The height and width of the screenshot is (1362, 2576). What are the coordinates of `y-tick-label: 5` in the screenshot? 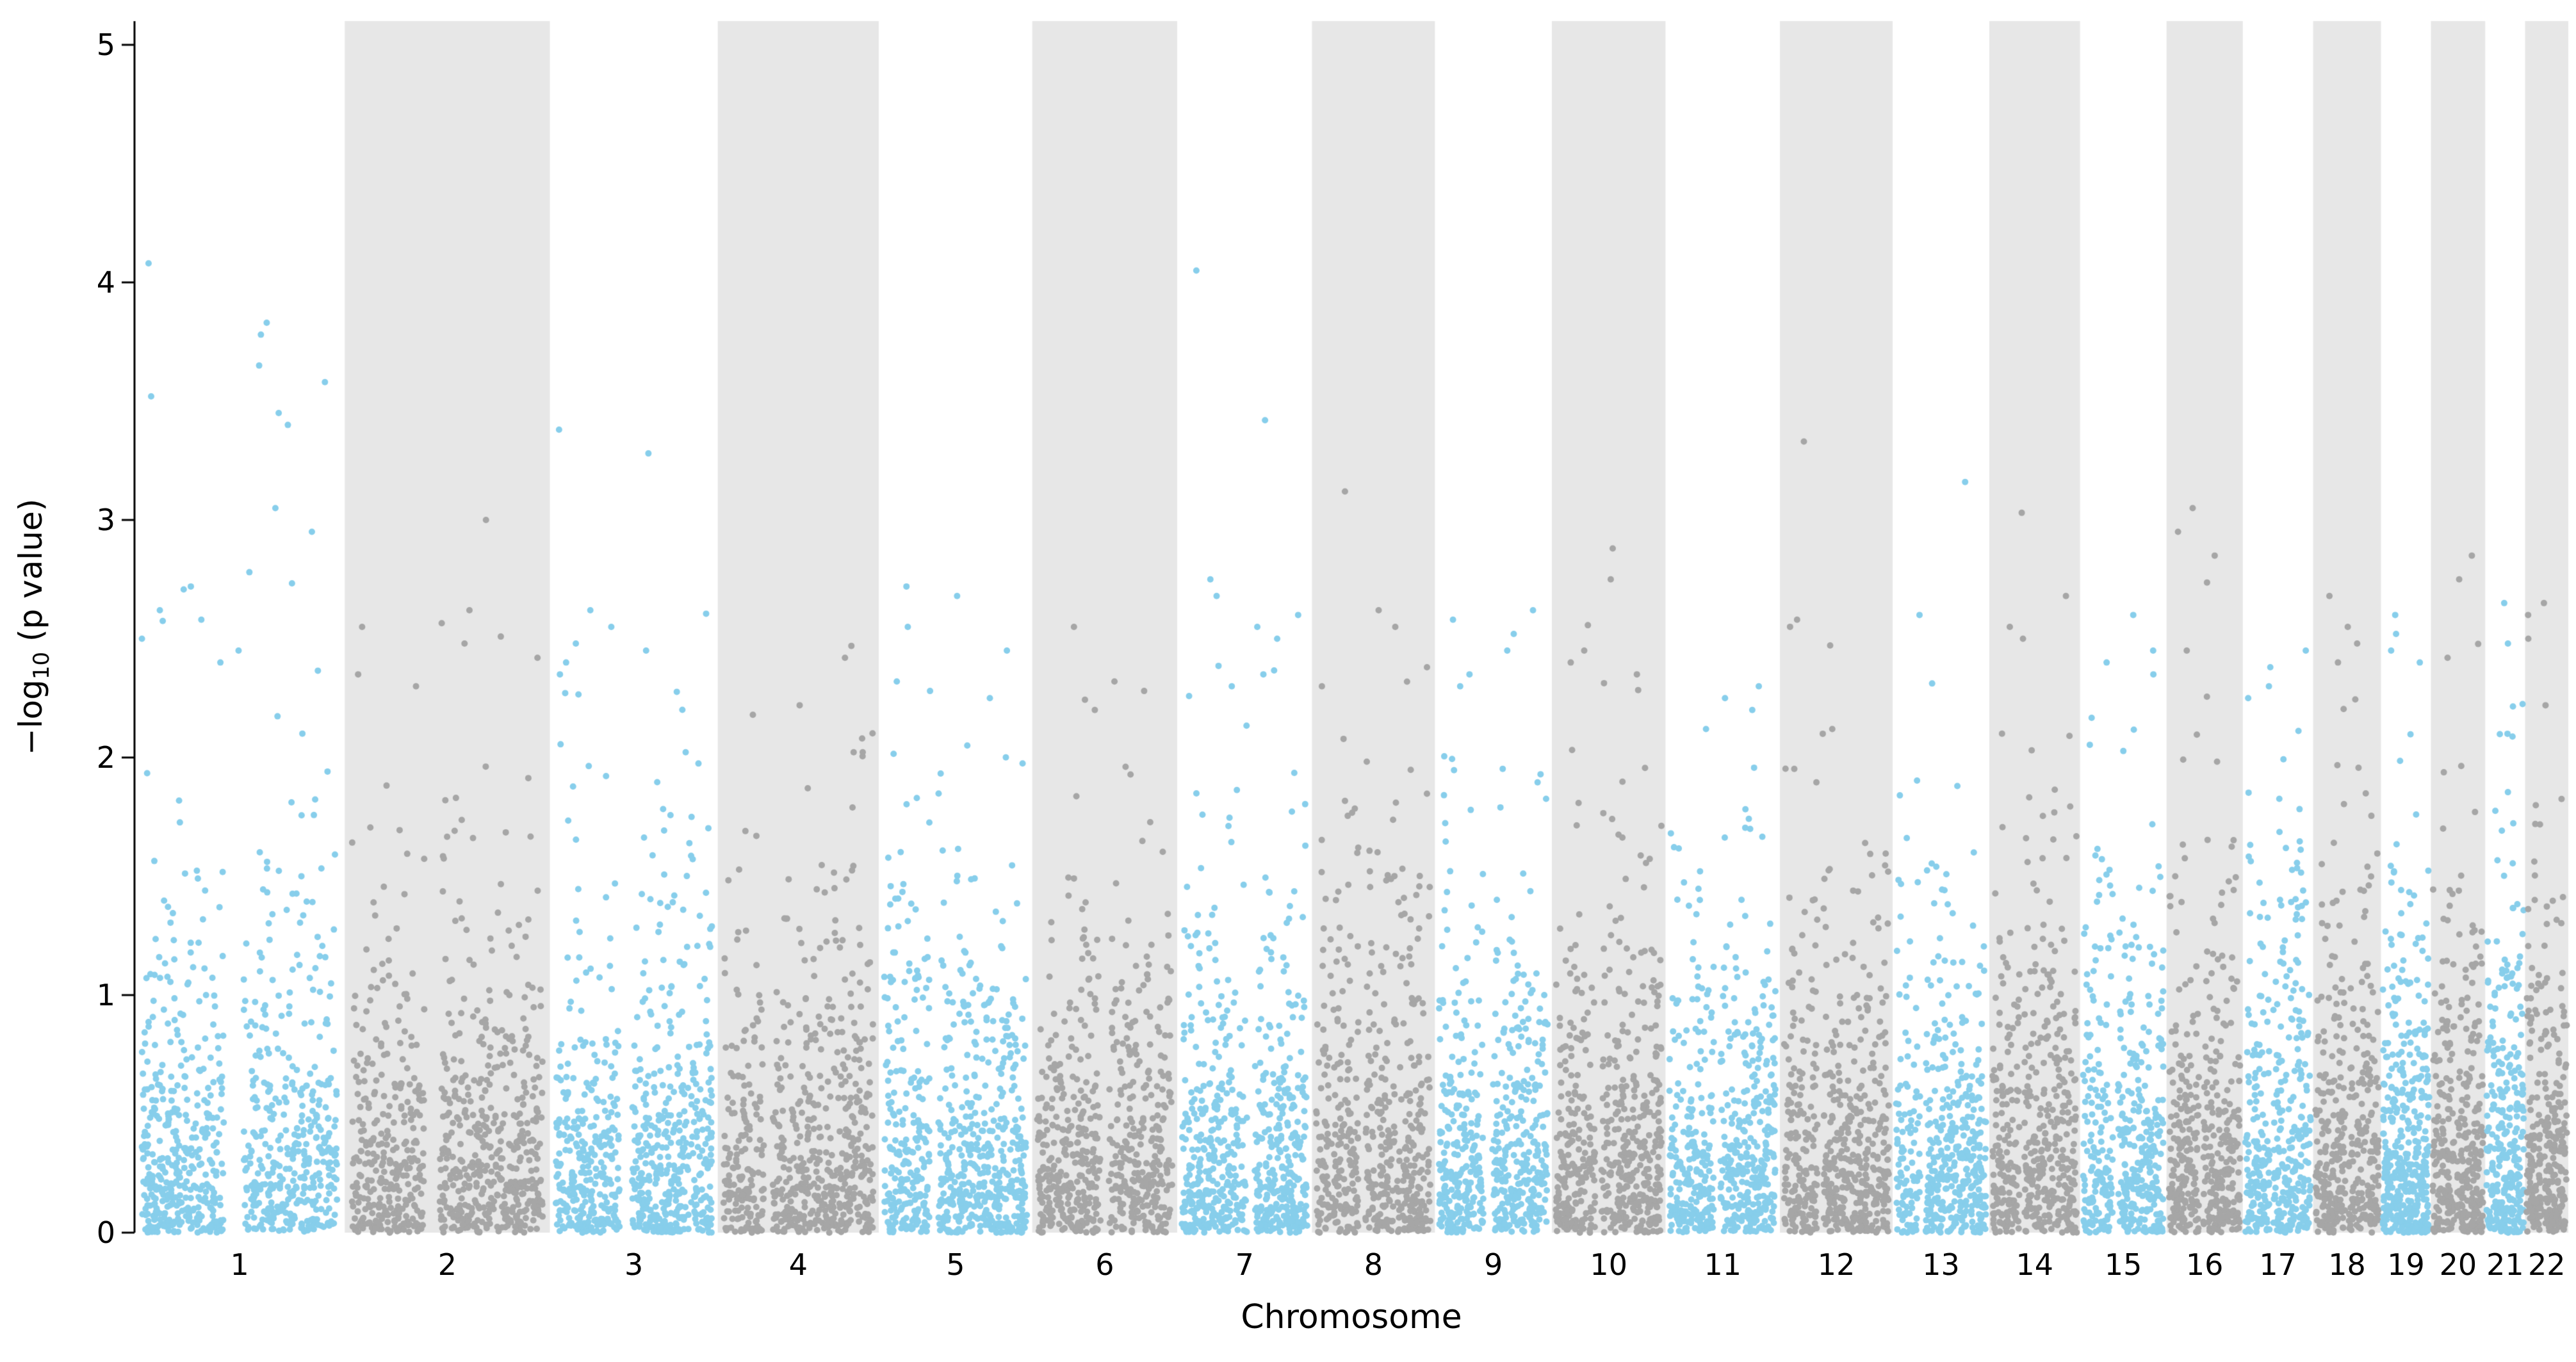 It's located at (105, 45).